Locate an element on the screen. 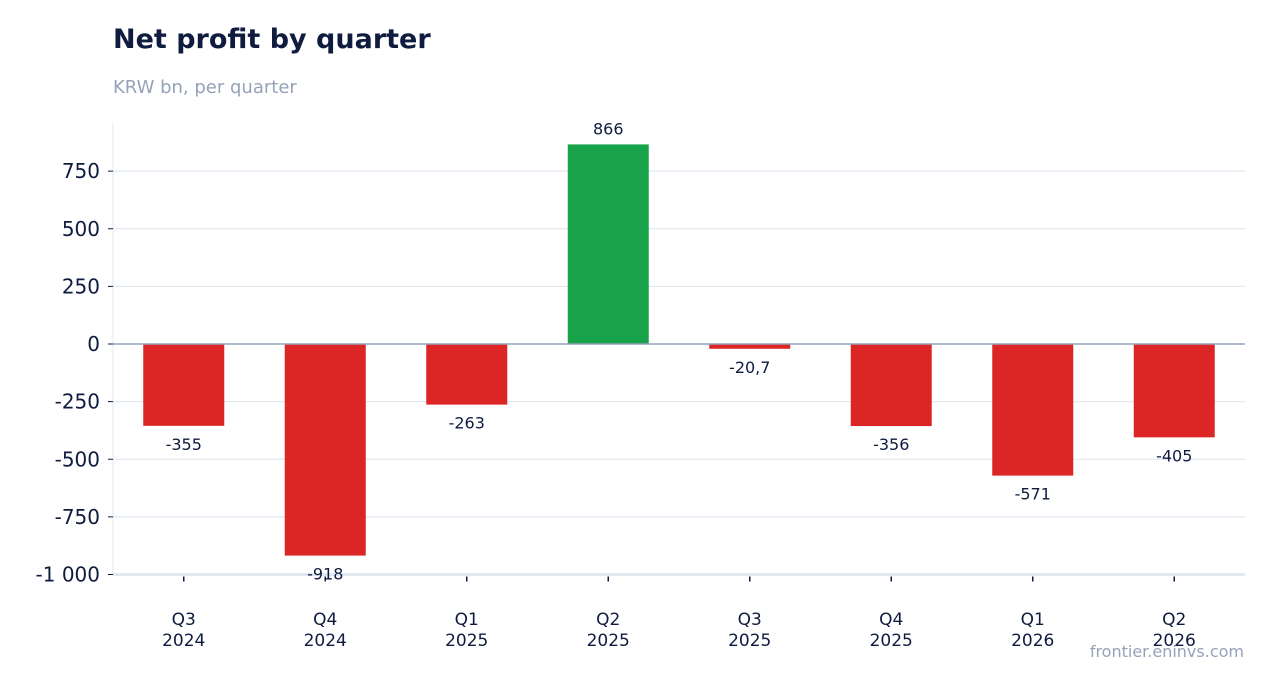 Image resolution: width=1275 pixels, height=693 pixels. y-tick-label: 250 is located at coordinates (81, 286).